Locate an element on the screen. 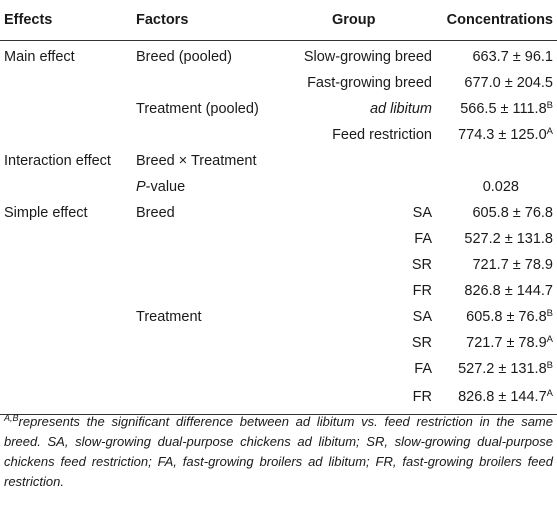 This screenshot has width=557, height=518. cell-effect: Main effect is located at coordinates (39, 57).